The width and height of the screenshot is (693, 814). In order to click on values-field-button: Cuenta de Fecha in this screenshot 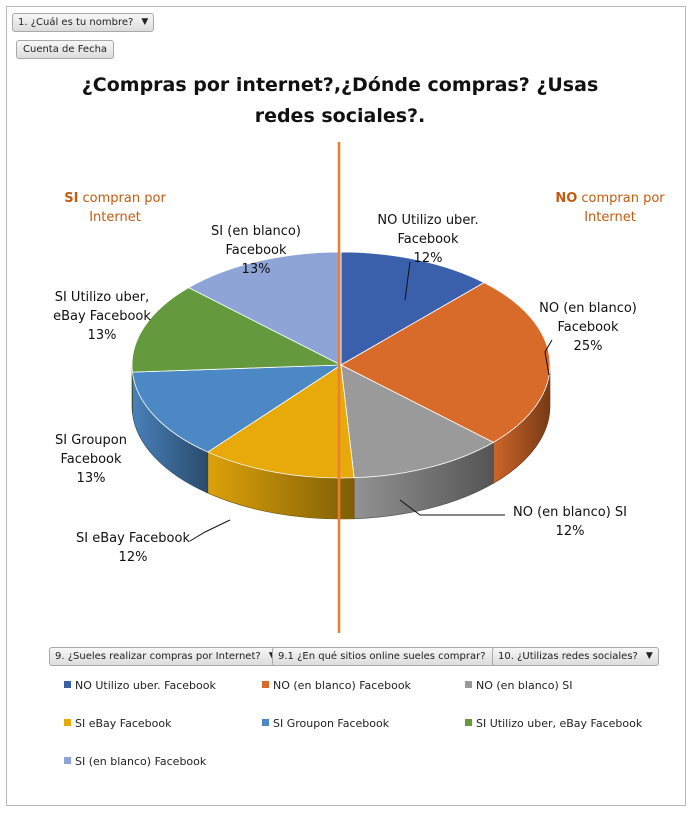, I will do `click(65, 49)`.